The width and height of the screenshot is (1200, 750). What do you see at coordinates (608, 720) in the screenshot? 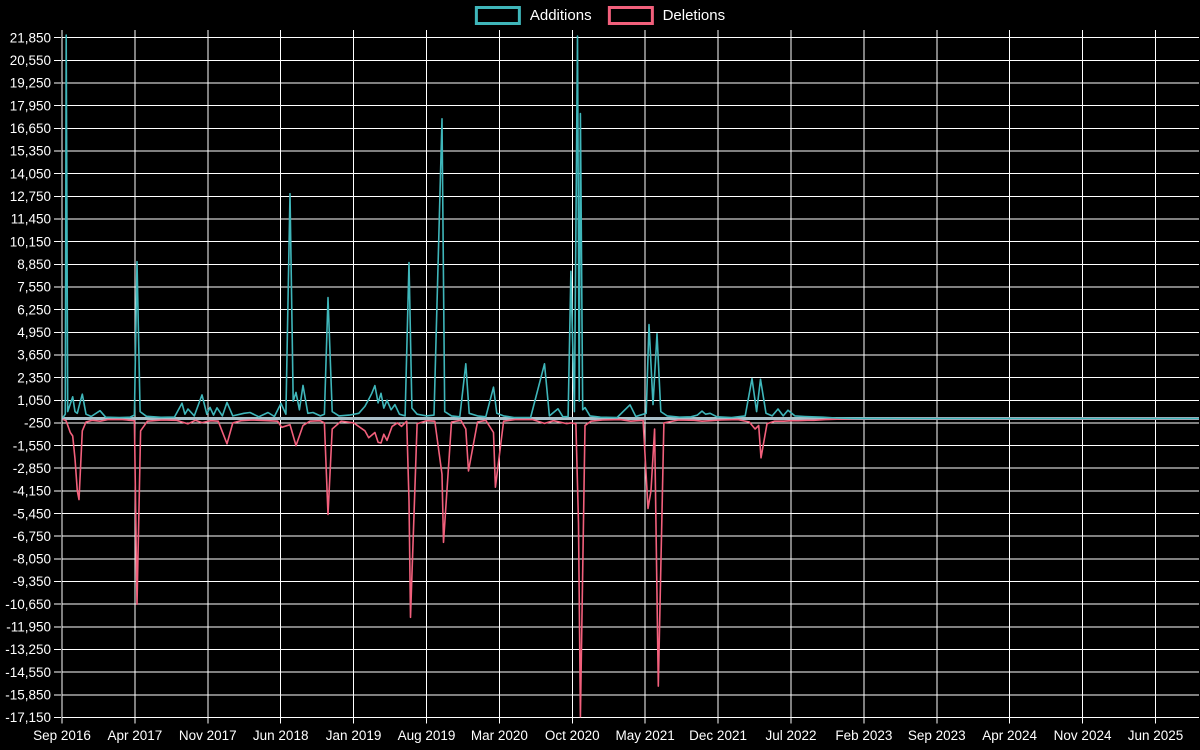
I see `x-axis-ticks` at bounding box center [608, 720].